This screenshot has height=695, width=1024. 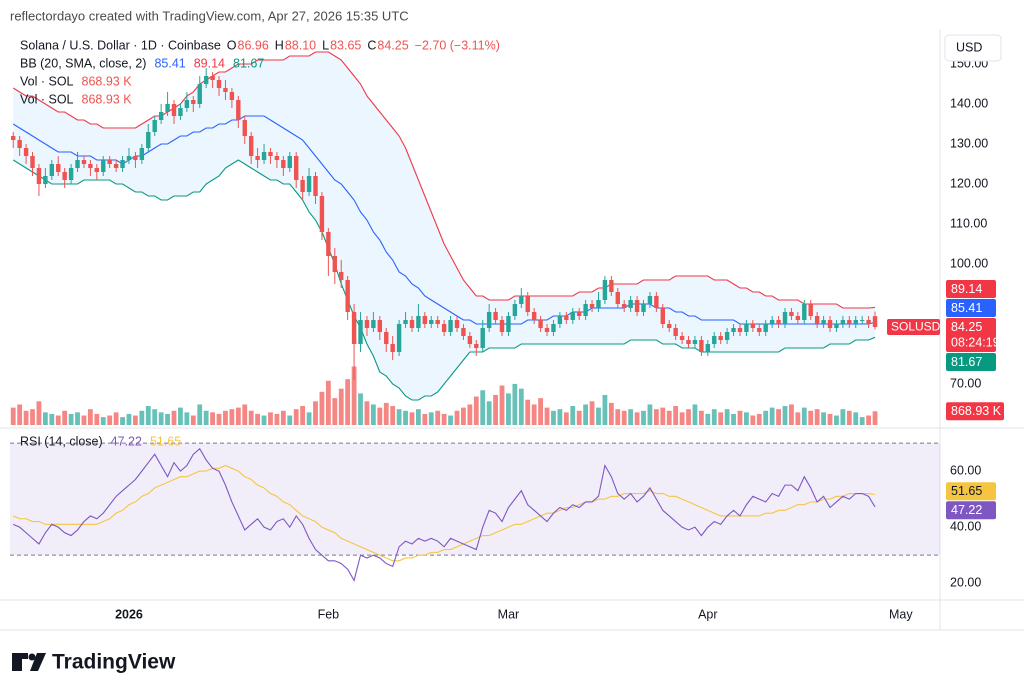 I want to click on legend-bb-basis: 85.41, so click(x=169, y=63).